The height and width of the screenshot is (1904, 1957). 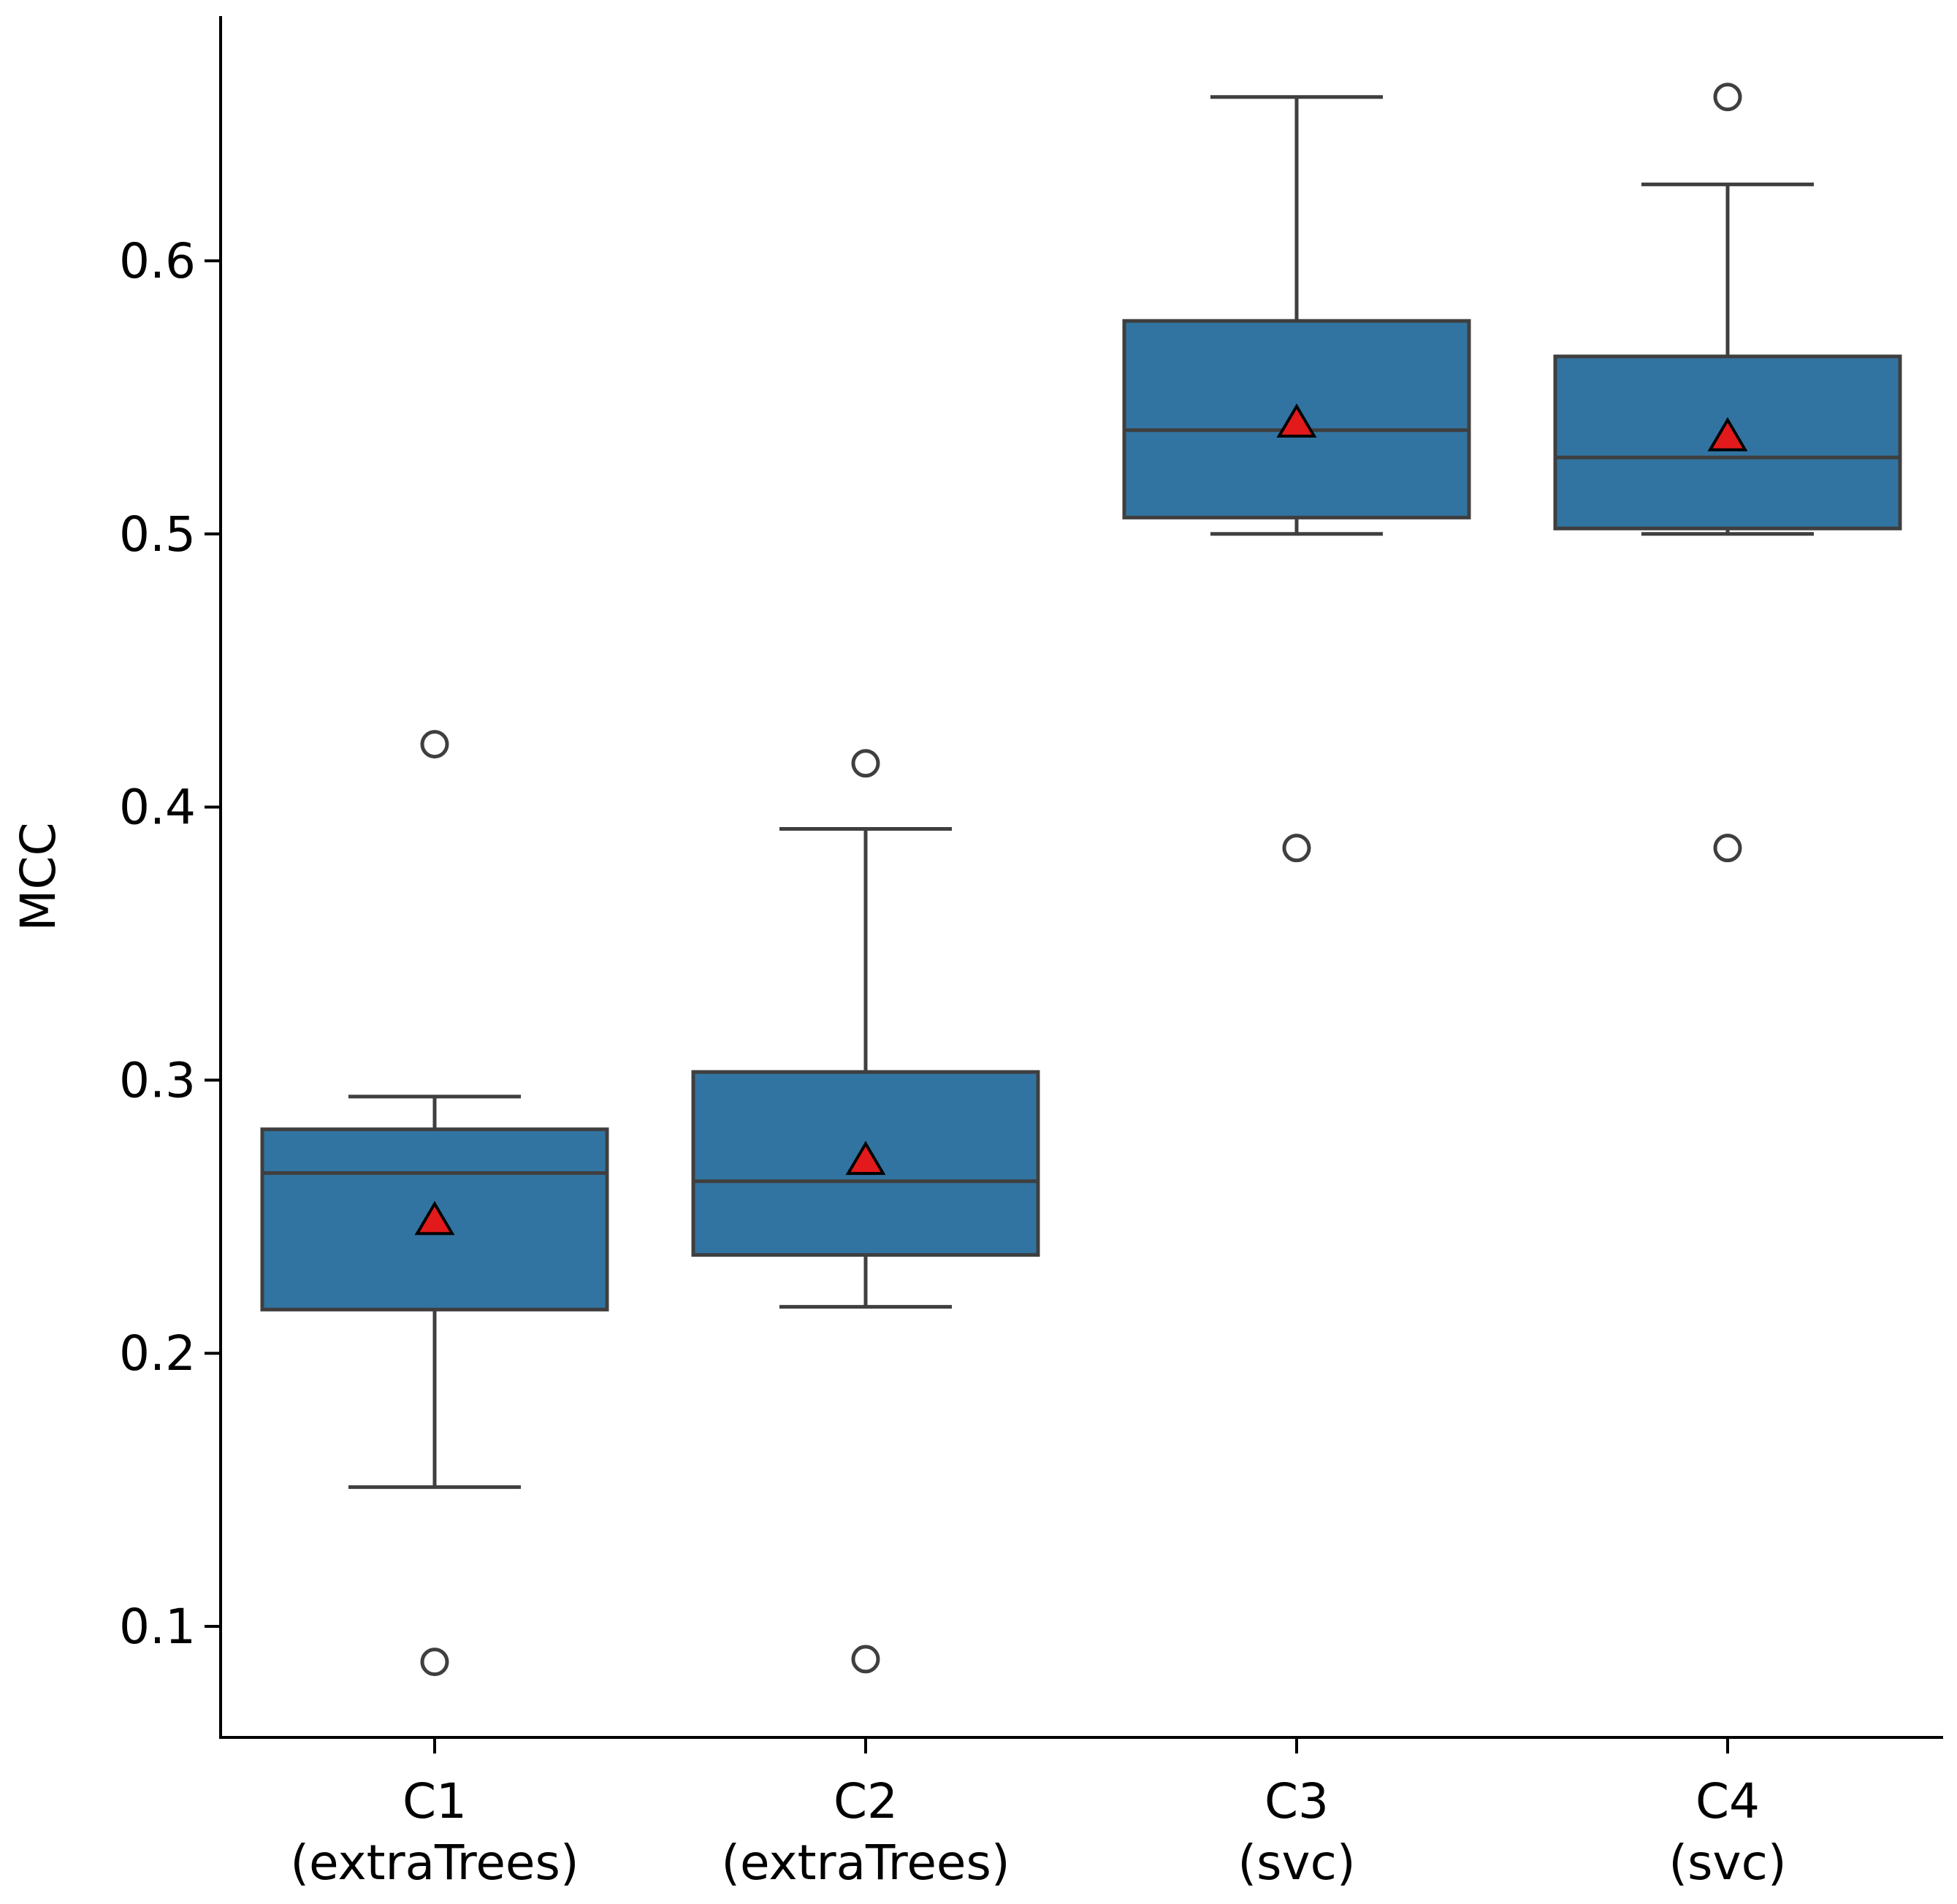 I want to click on y-tick-label: 0.2, so click(x=157, y=1353).